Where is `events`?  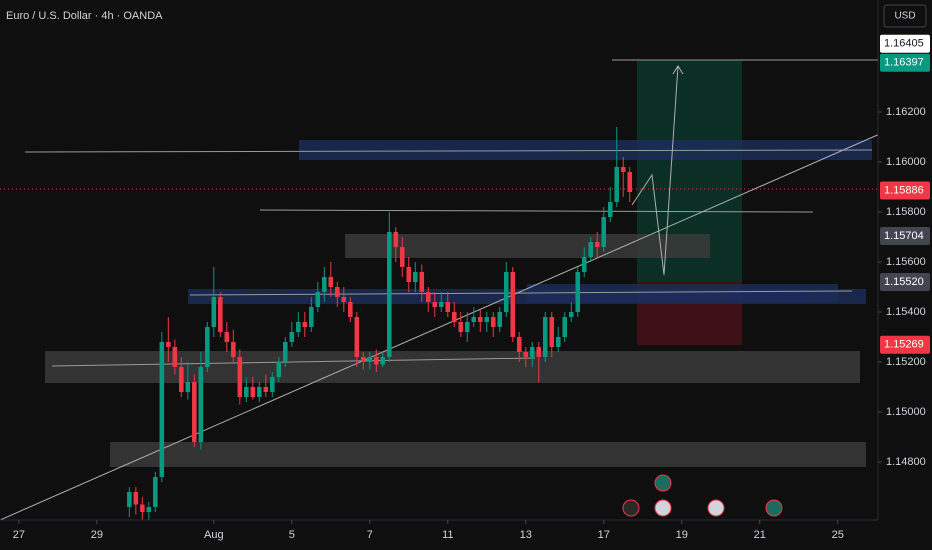
events is located at coordinates (702, 495).